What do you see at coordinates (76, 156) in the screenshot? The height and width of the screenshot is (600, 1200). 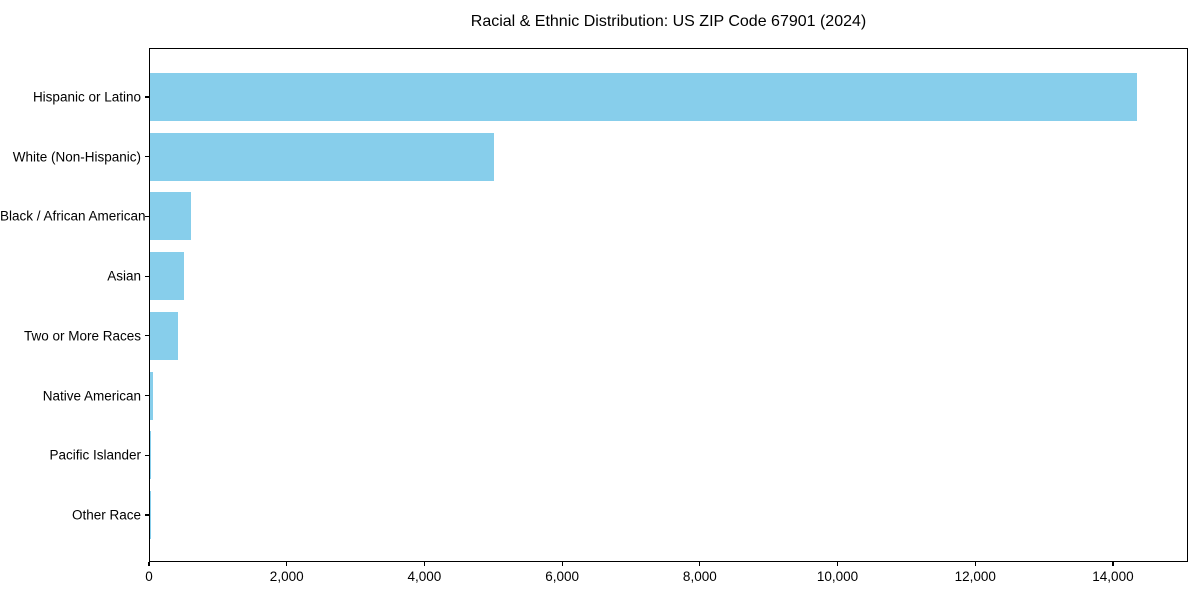 I see `y-tick-label-white-non-hispanic: White (Non-Hispanic)` at bounding box center [76, 156].